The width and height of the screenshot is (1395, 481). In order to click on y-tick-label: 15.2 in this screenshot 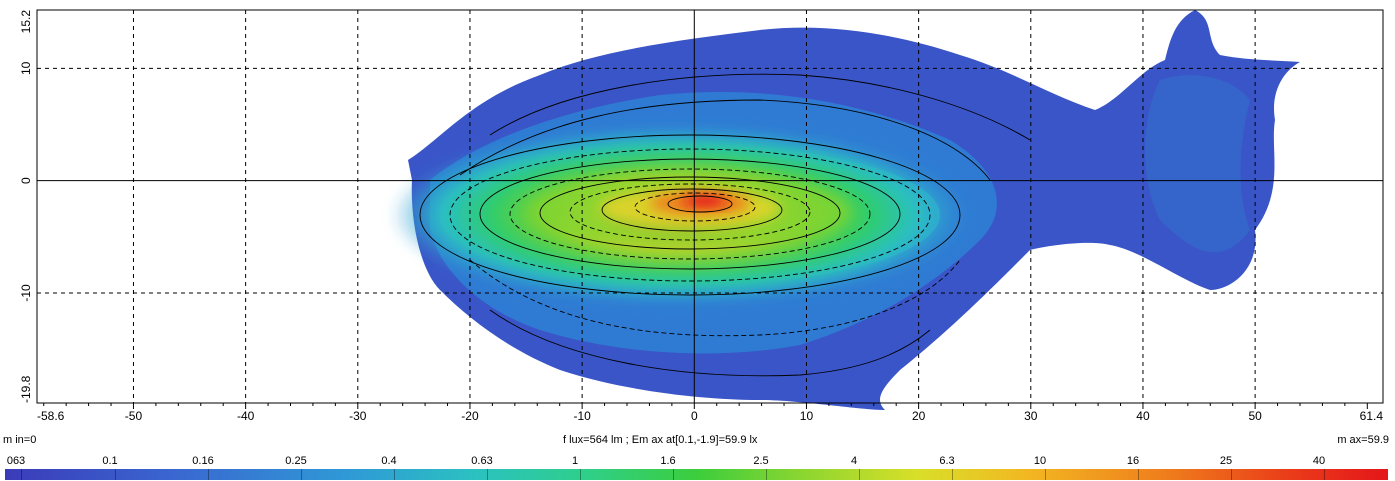, I will do `click(26, 22)`.